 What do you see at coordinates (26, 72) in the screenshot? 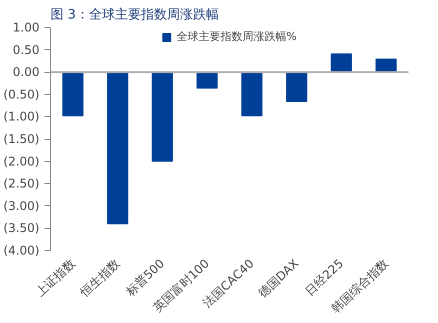
I see `y-tick-label: 0.00` at bounding box center [26, 72].